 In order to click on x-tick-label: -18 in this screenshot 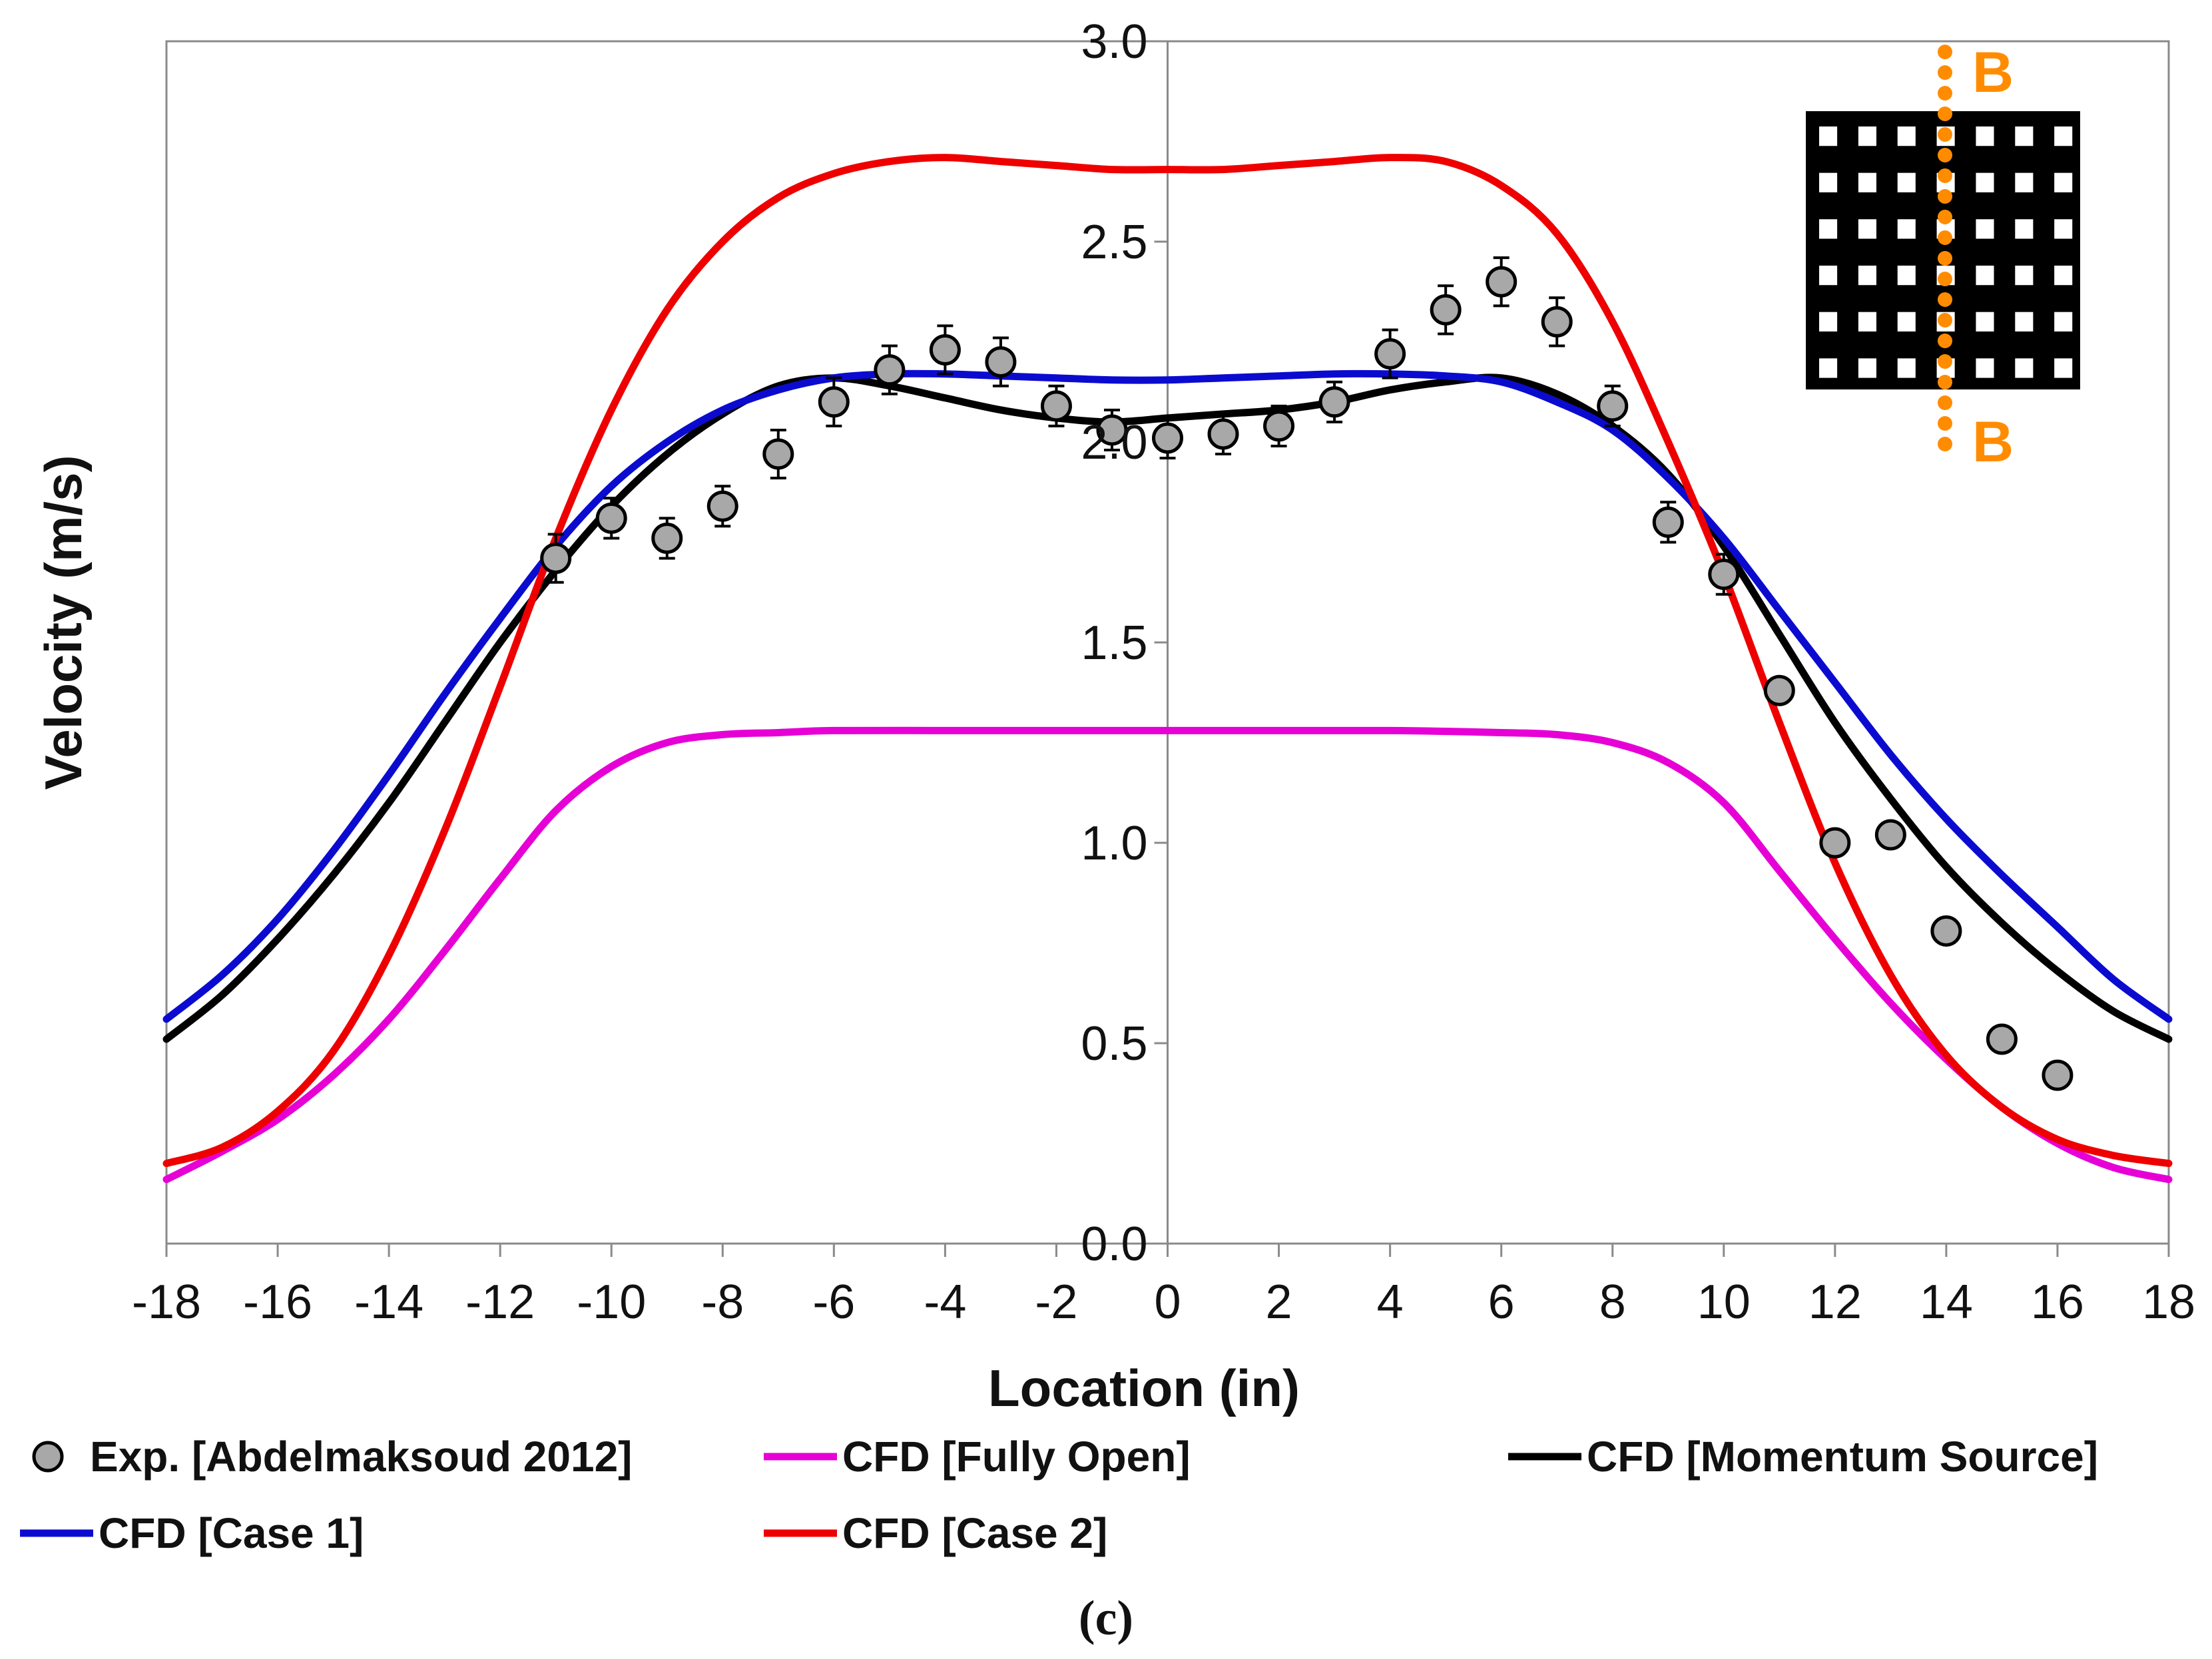, I will do `click(167, 1302)`.